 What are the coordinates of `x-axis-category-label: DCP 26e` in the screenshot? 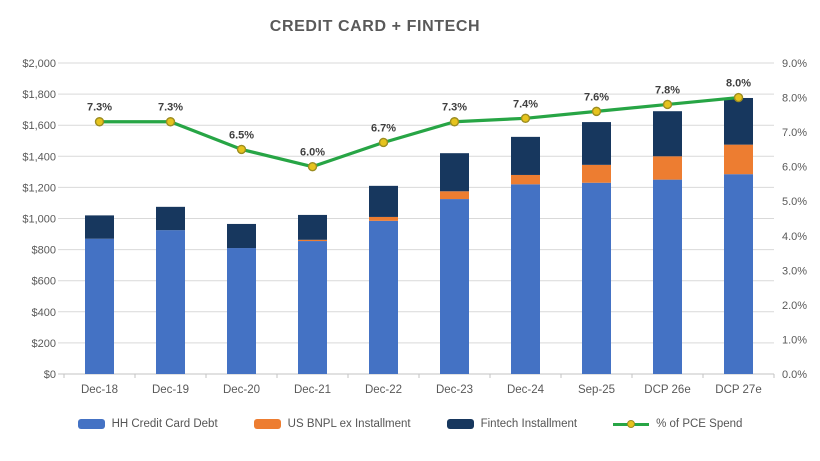 It's located at (667, 390).